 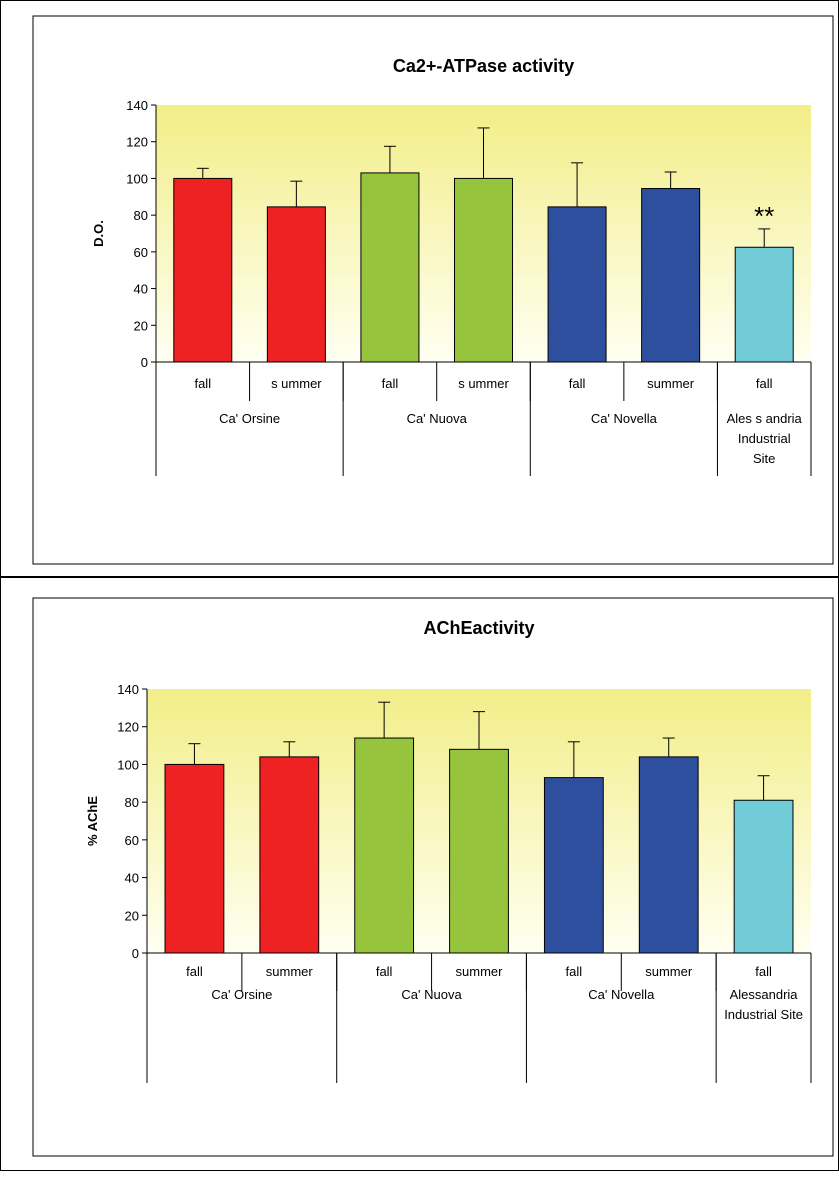 I want to click on x-group-label: Ales s andria, so click(x=765, y=418).